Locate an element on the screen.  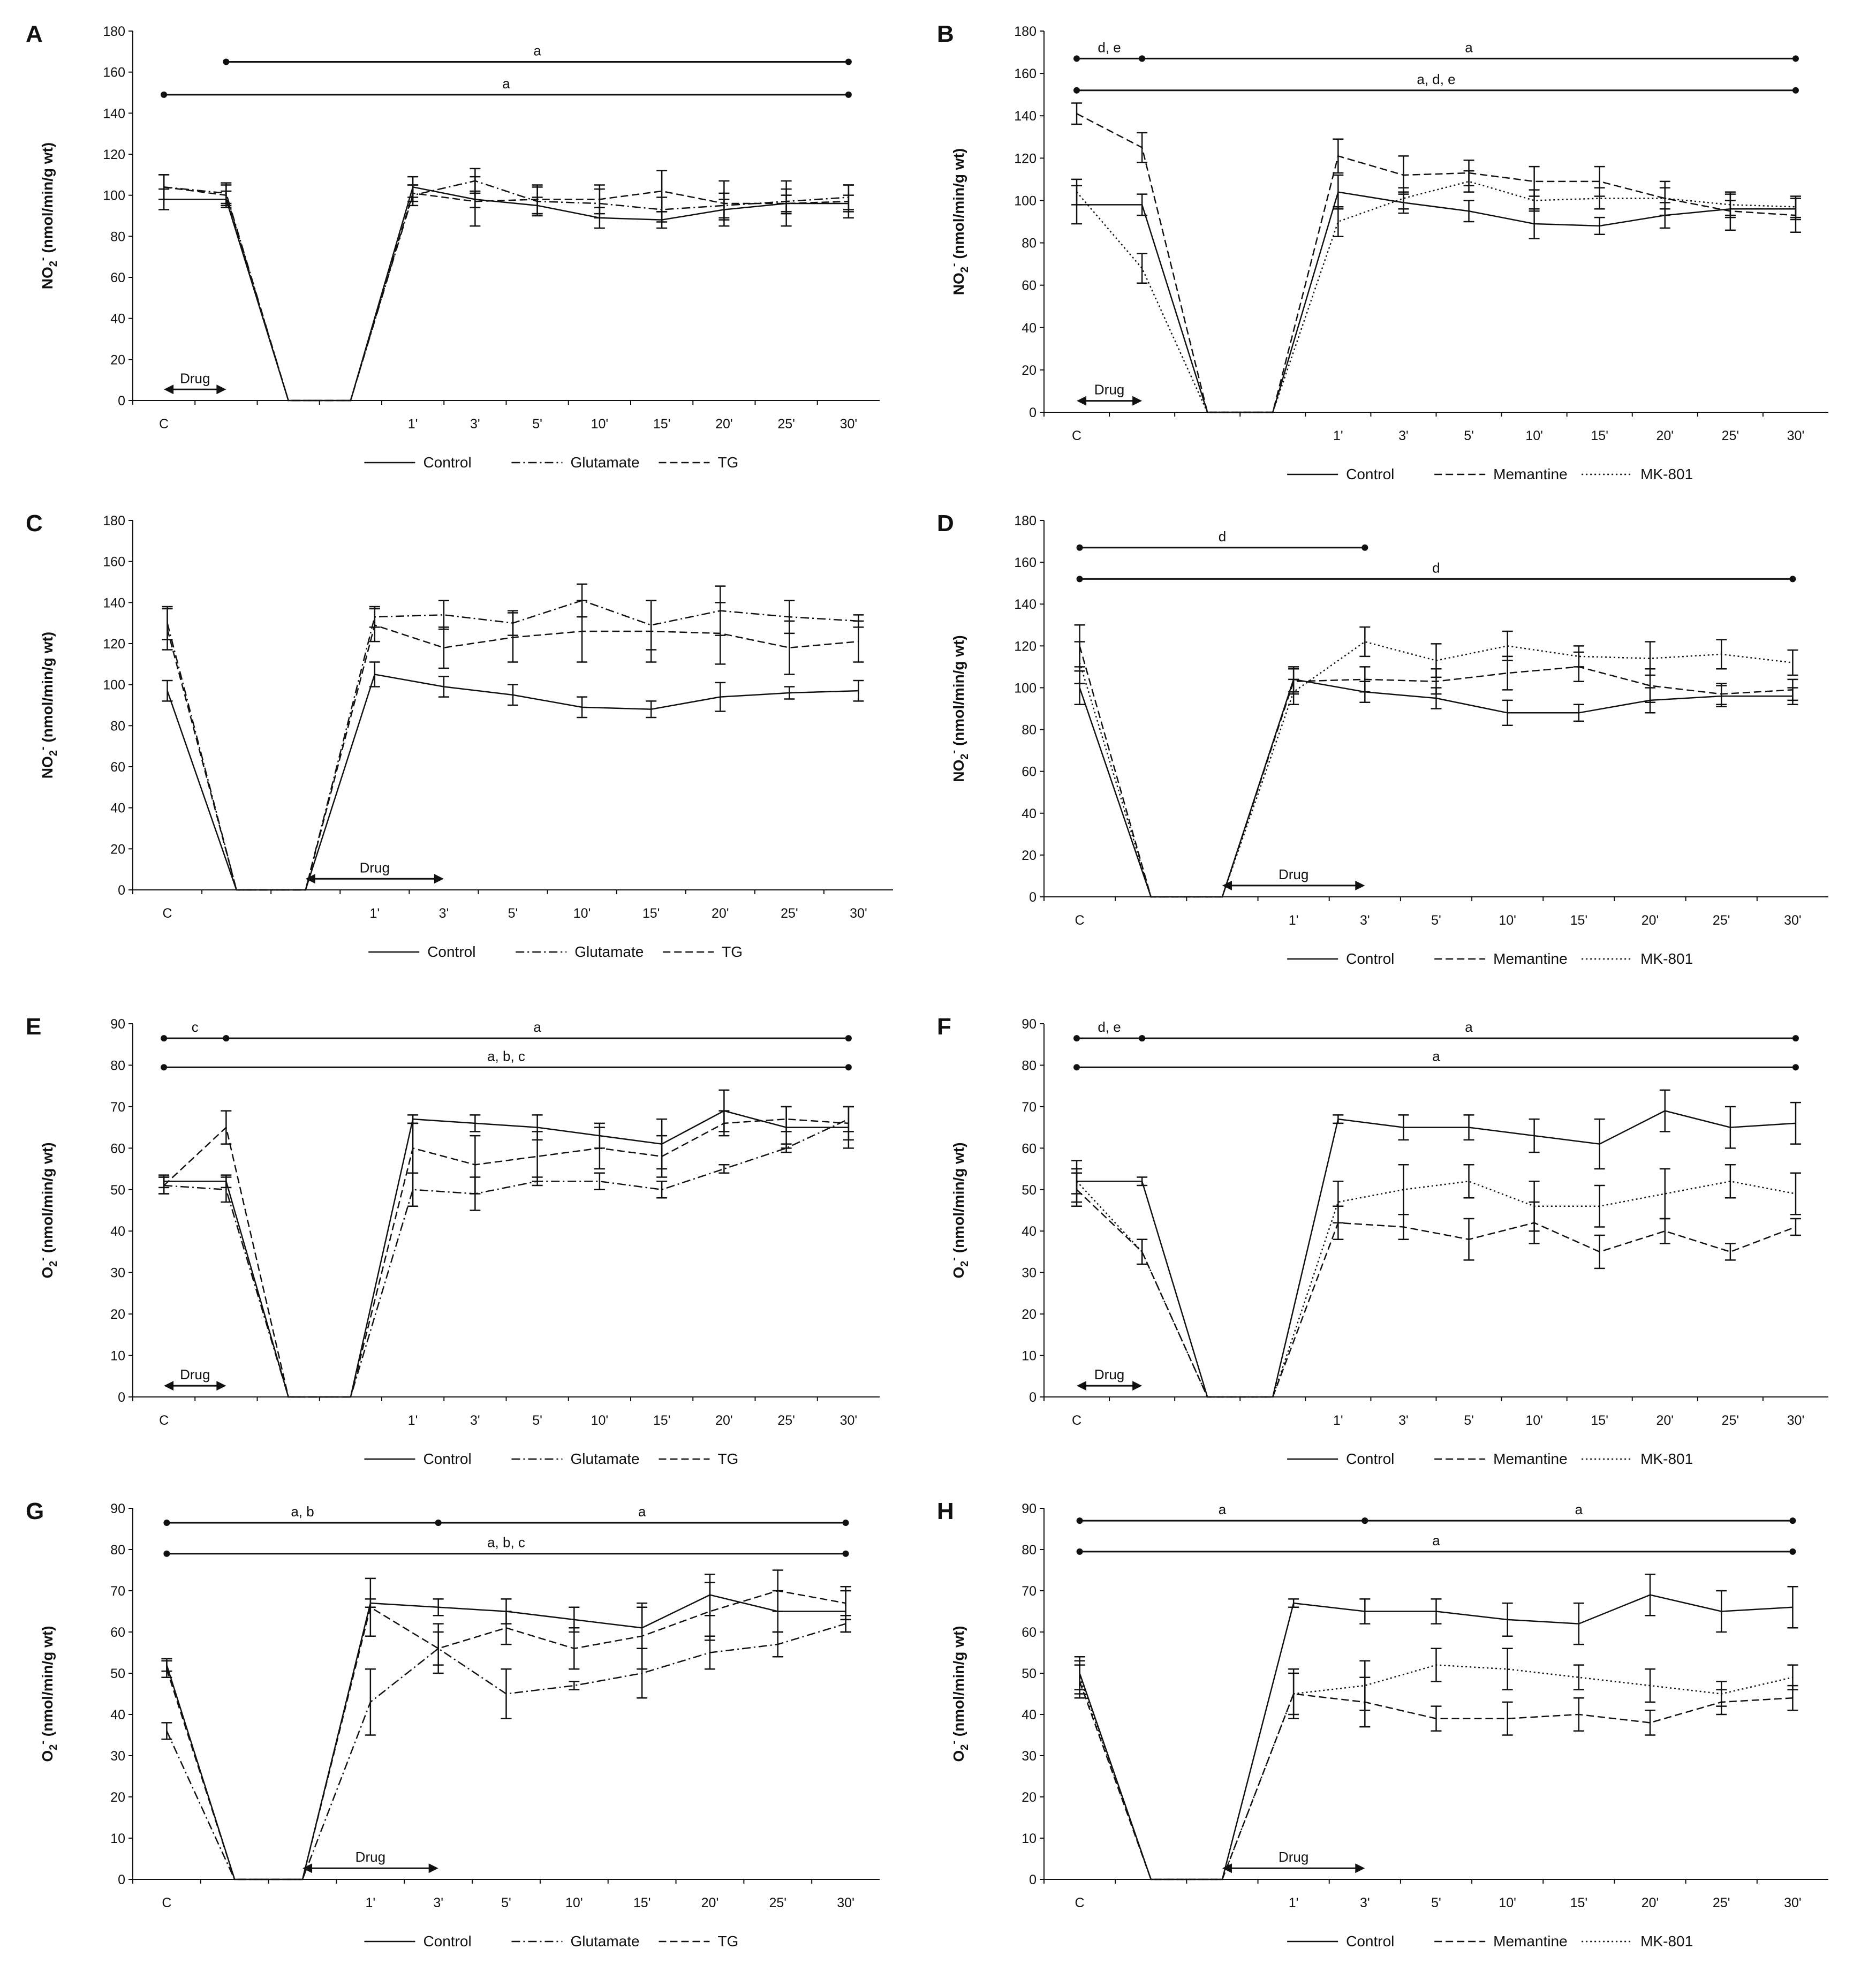
significance-label: a, b, c is located at coordinates (506, 1543).